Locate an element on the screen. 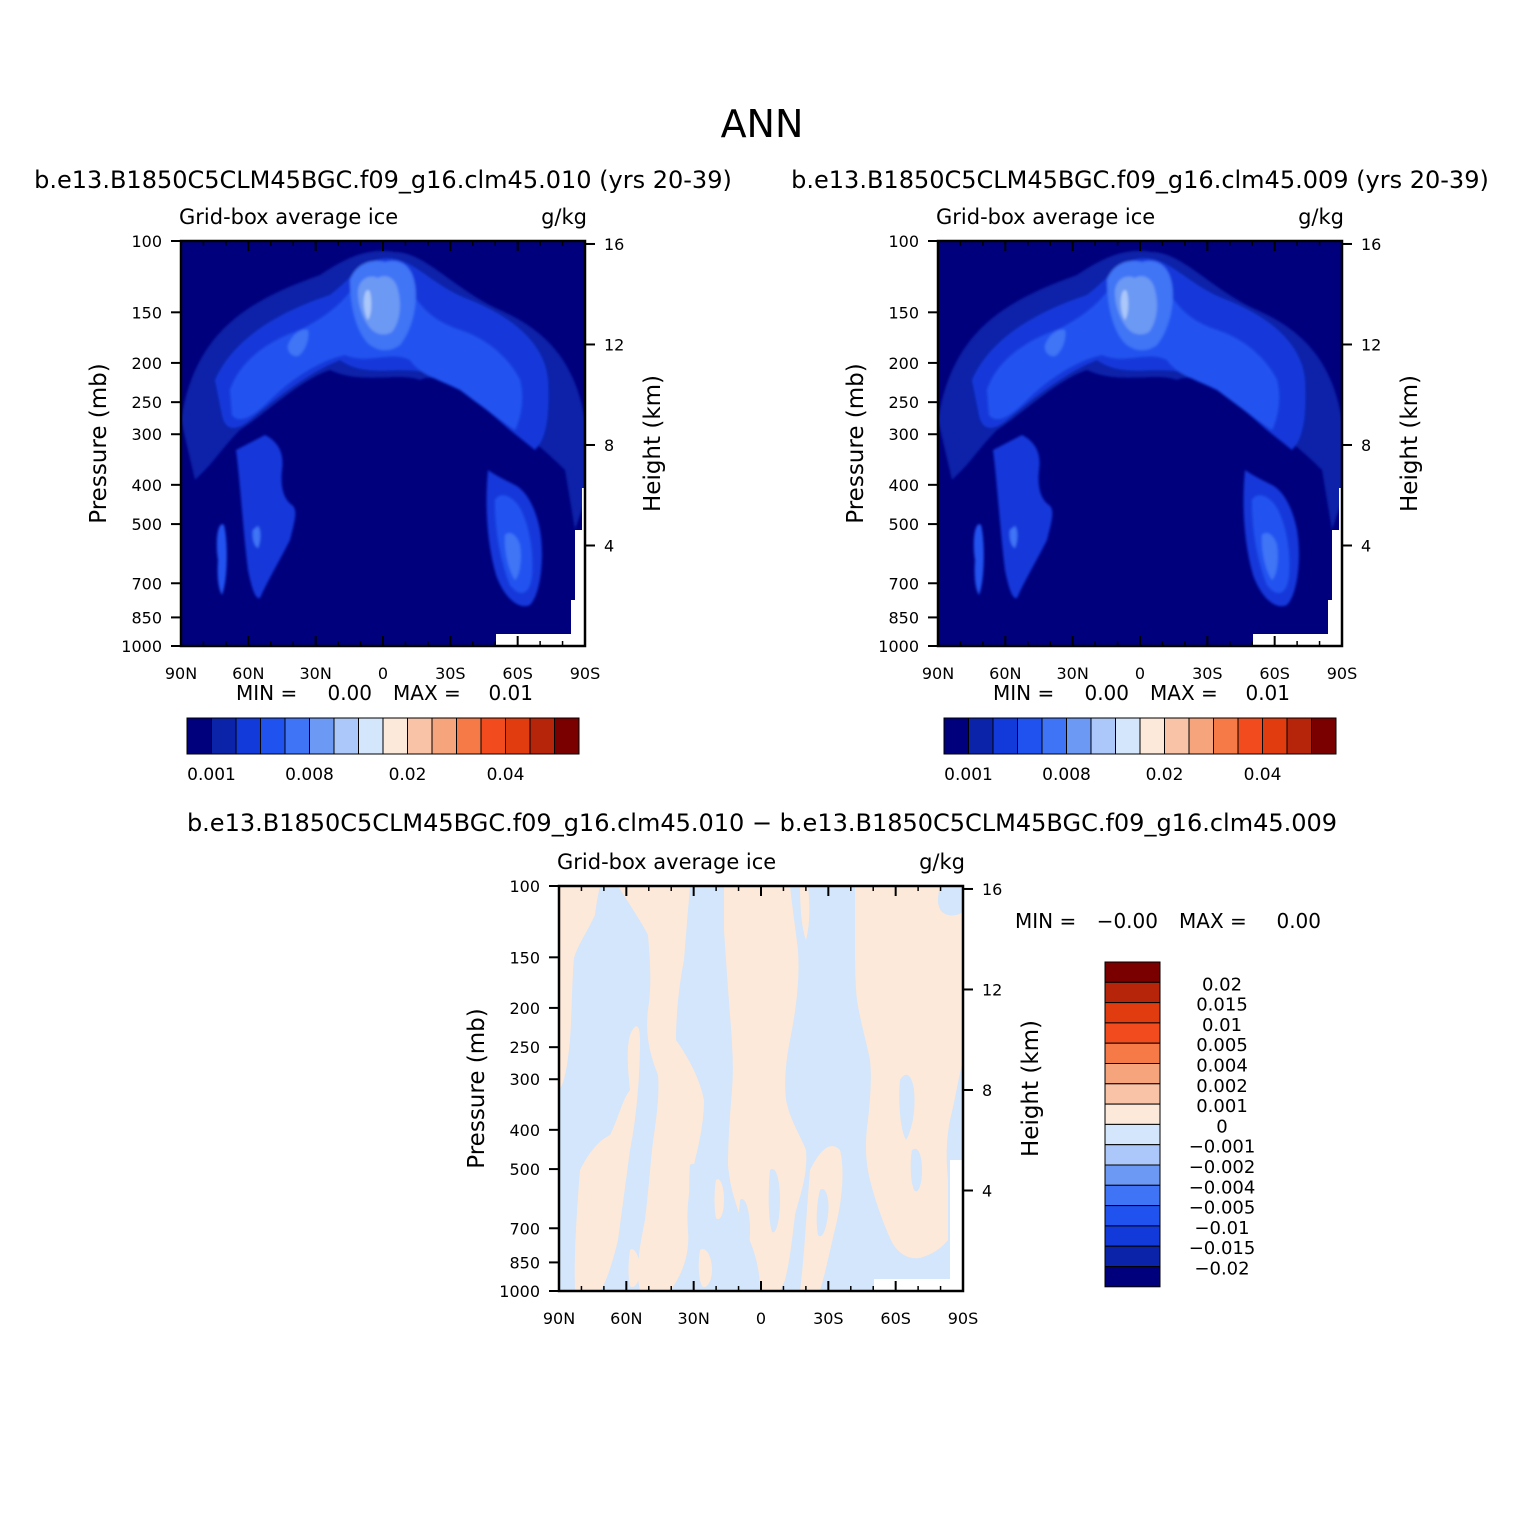 This screenshot has height=1524, width=1524. colorbar-label: −0.02 is located at coordinates (1221, 1269).